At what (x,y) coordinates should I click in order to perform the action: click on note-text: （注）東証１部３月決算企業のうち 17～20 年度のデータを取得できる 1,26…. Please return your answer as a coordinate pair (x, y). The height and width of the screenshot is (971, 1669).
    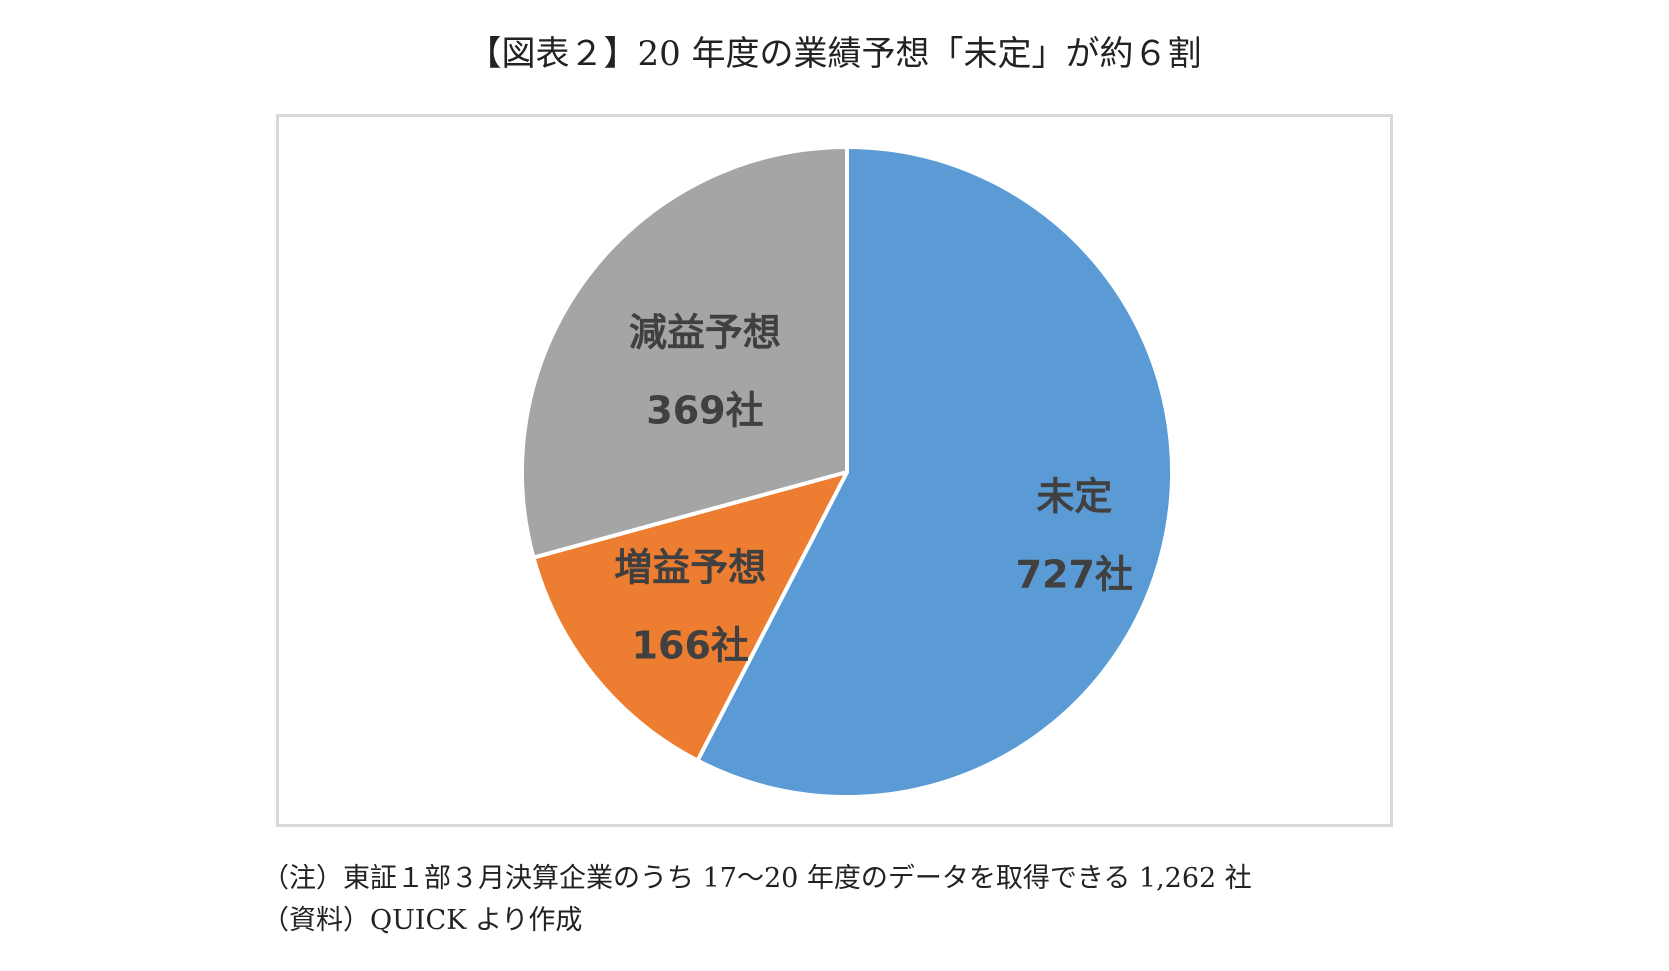
    Looking at the image, I should click on (757, 878).